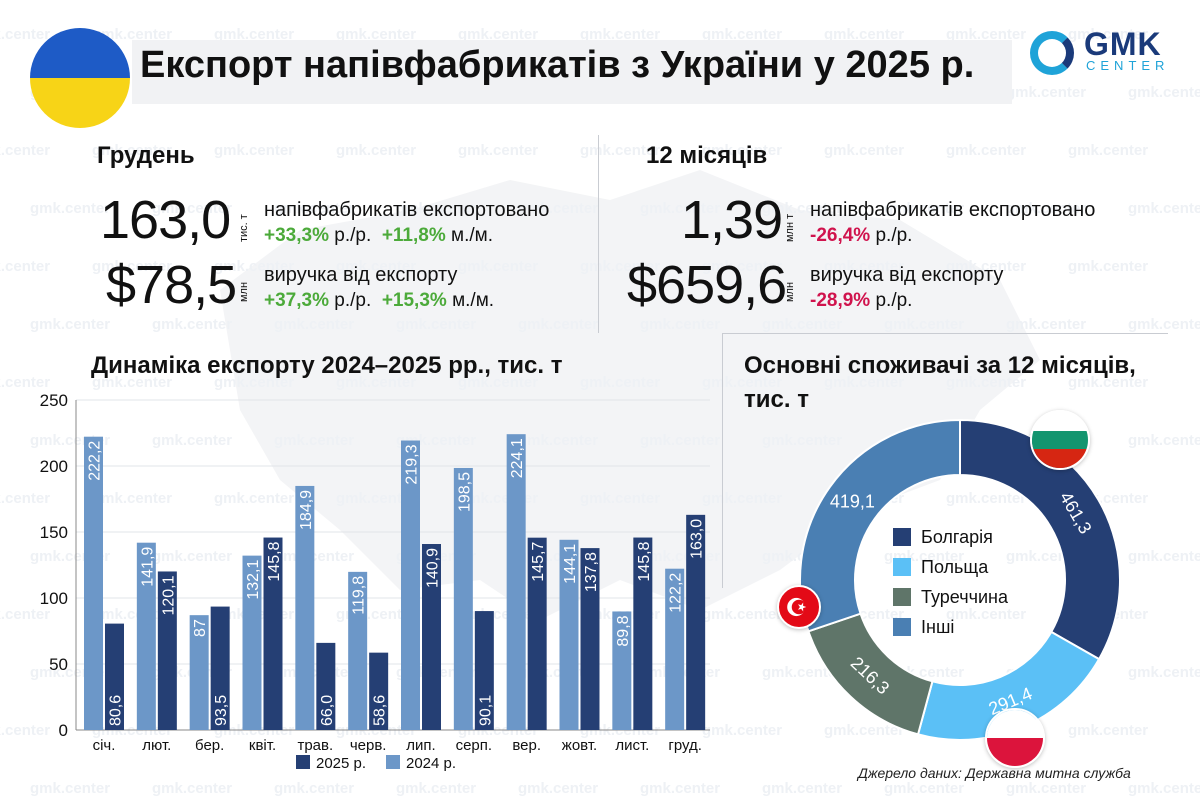 The height and width of the screenshot is (800, 1200). Describe the element at coordinates (296, 300) in the screenshot. I see `december-revenue-yoy: +37,3%` at that location.